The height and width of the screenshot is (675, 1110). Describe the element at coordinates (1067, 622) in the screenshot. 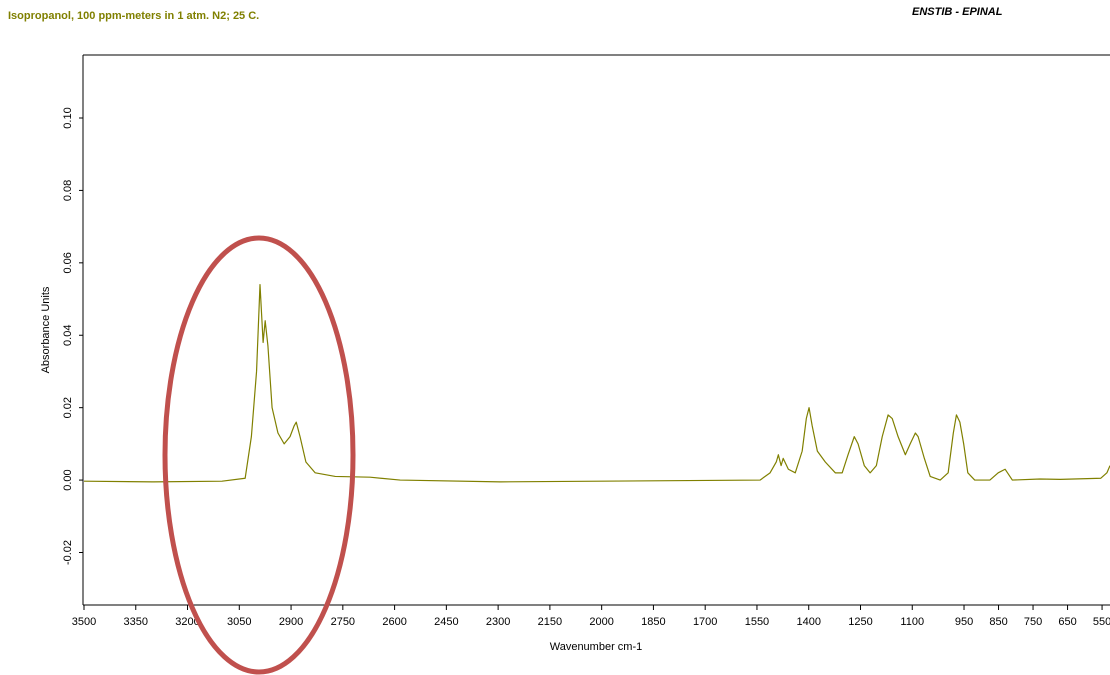

I see `x-tick-label: 650` at that location.